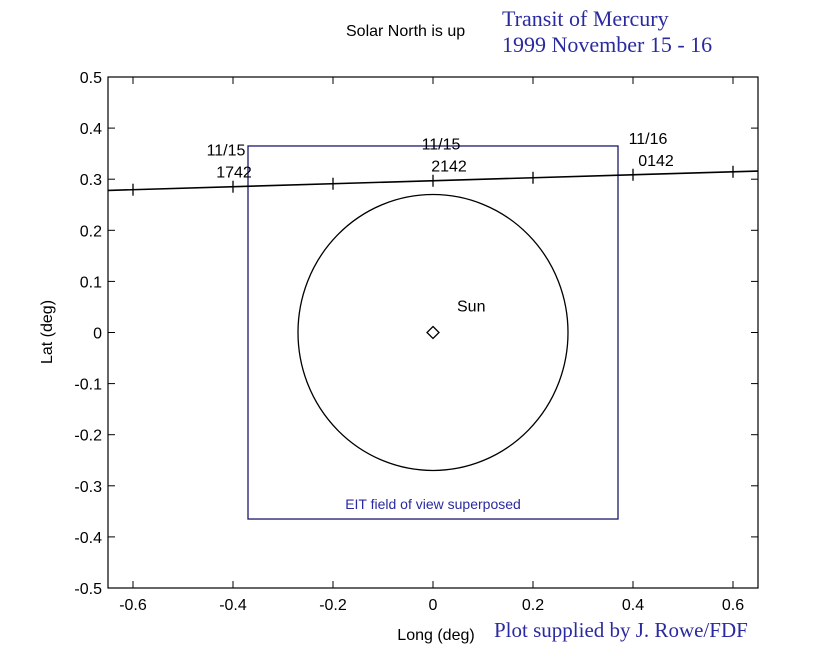 This screenshot has height=660, width=840. What do you see at coordinates (333, 605) in the screenshot?
I see `x-tick-label: -0.2` at bounding box center [333, 605].